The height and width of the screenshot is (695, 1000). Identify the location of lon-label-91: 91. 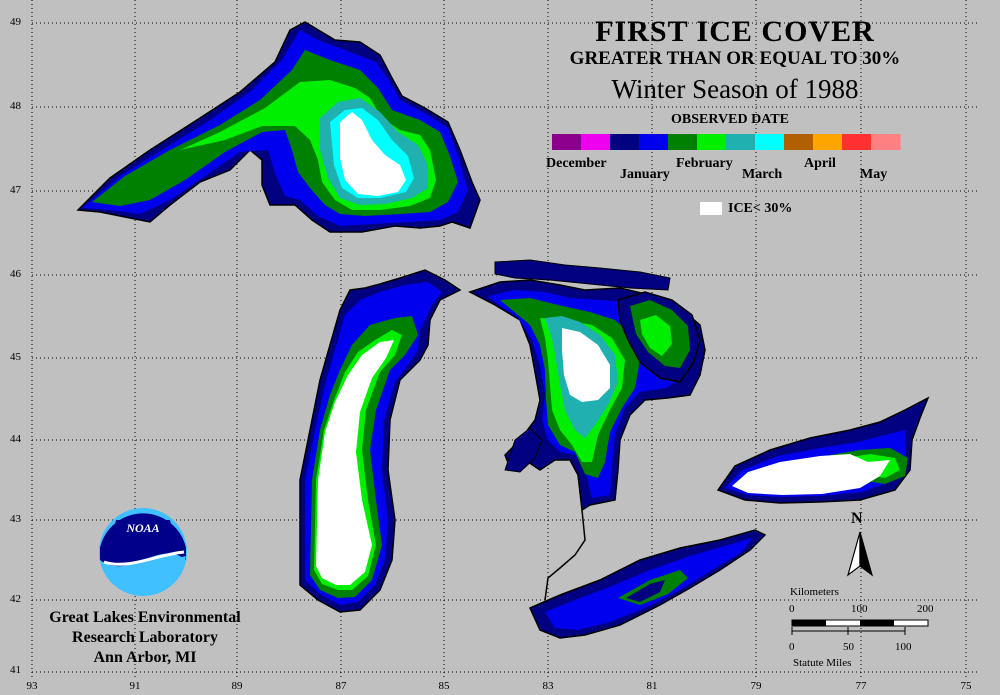
(135, 686).